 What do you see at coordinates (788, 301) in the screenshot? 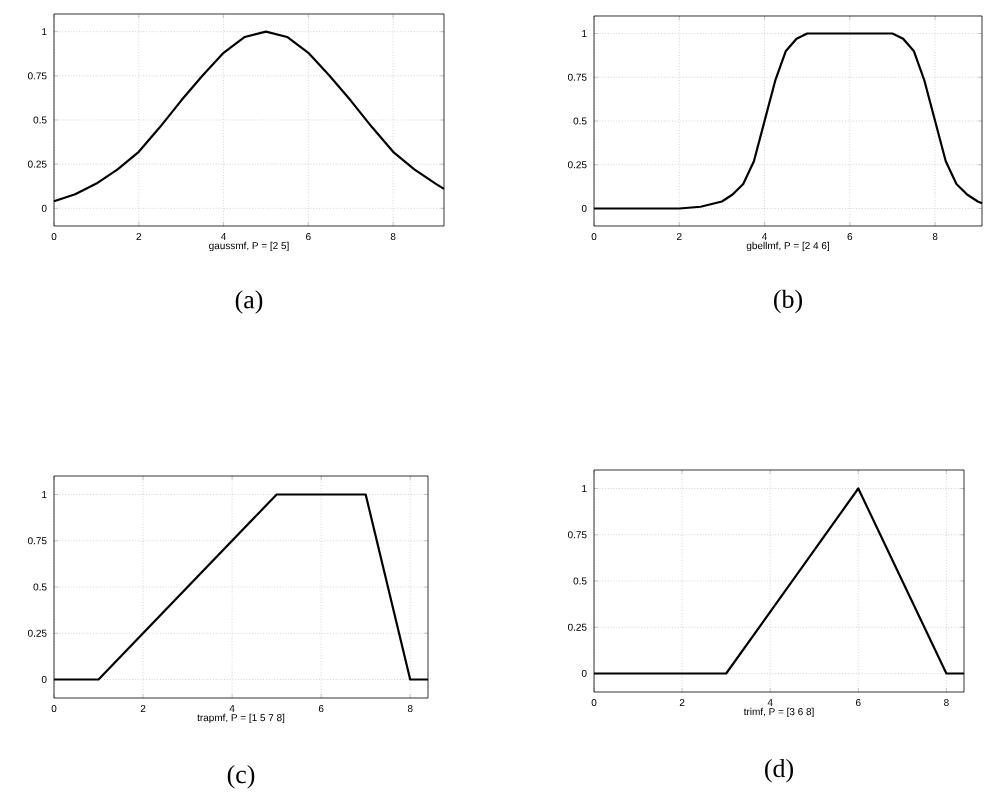
I see `text: (b)` at bounding box center [788, 301].